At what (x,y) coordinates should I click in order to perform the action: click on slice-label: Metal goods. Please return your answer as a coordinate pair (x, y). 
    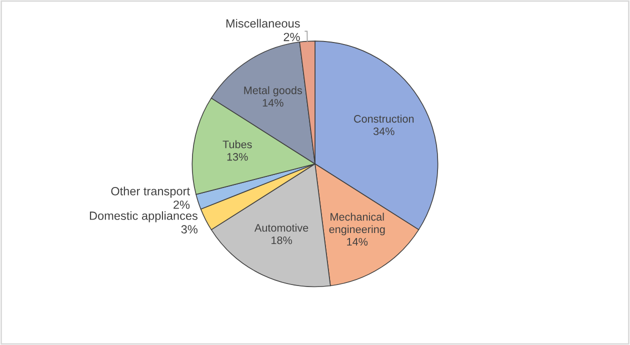
    Looking at the image, I should click on (273, 91).